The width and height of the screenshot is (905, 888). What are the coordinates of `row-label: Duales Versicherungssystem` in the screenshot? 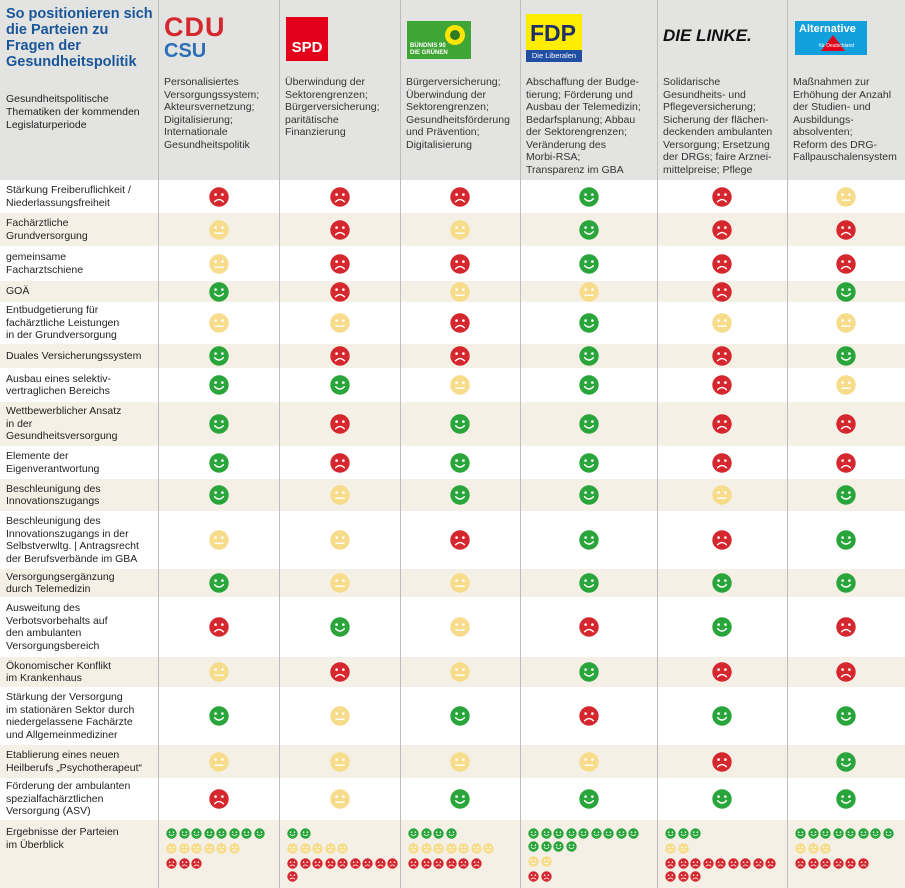 It's located at (74, 355).